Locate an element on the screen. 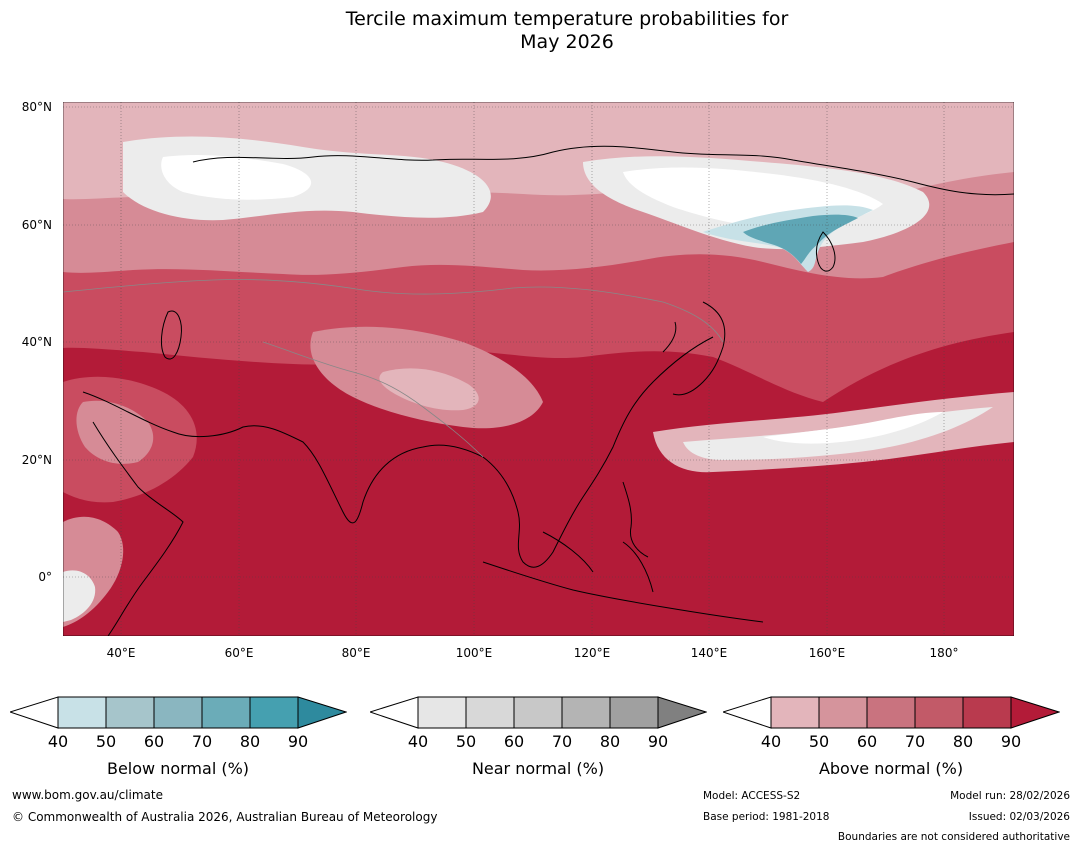 The width and height of the screenshot is (1081, 850). colorbar-above is located at coordinates (891, 712).